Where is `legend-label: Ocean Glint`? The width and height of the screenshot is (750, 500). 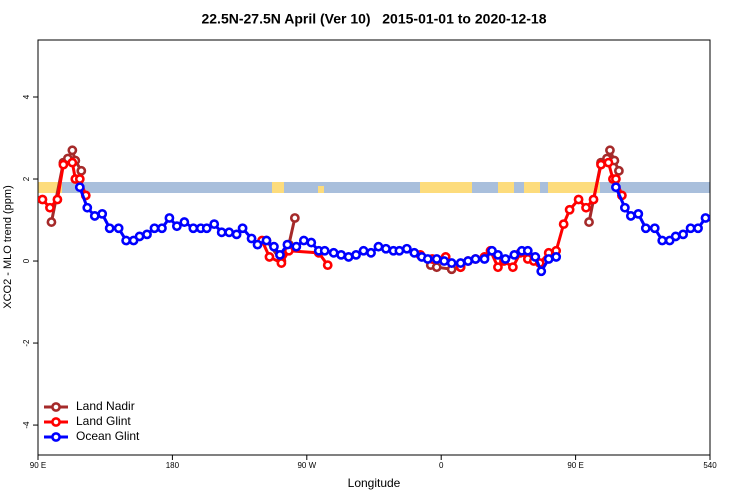
legend-label: Ocean Glint is located at coordinates (108, 436).